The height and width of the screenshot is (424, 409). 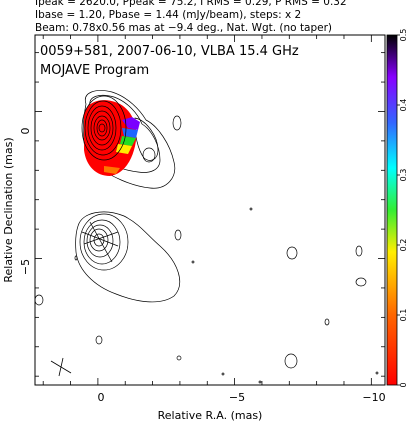 What do you see at coordinates (131, 123) in the screenshot?
I see `polarization-peak-purple` at bounding box center [131, 123].